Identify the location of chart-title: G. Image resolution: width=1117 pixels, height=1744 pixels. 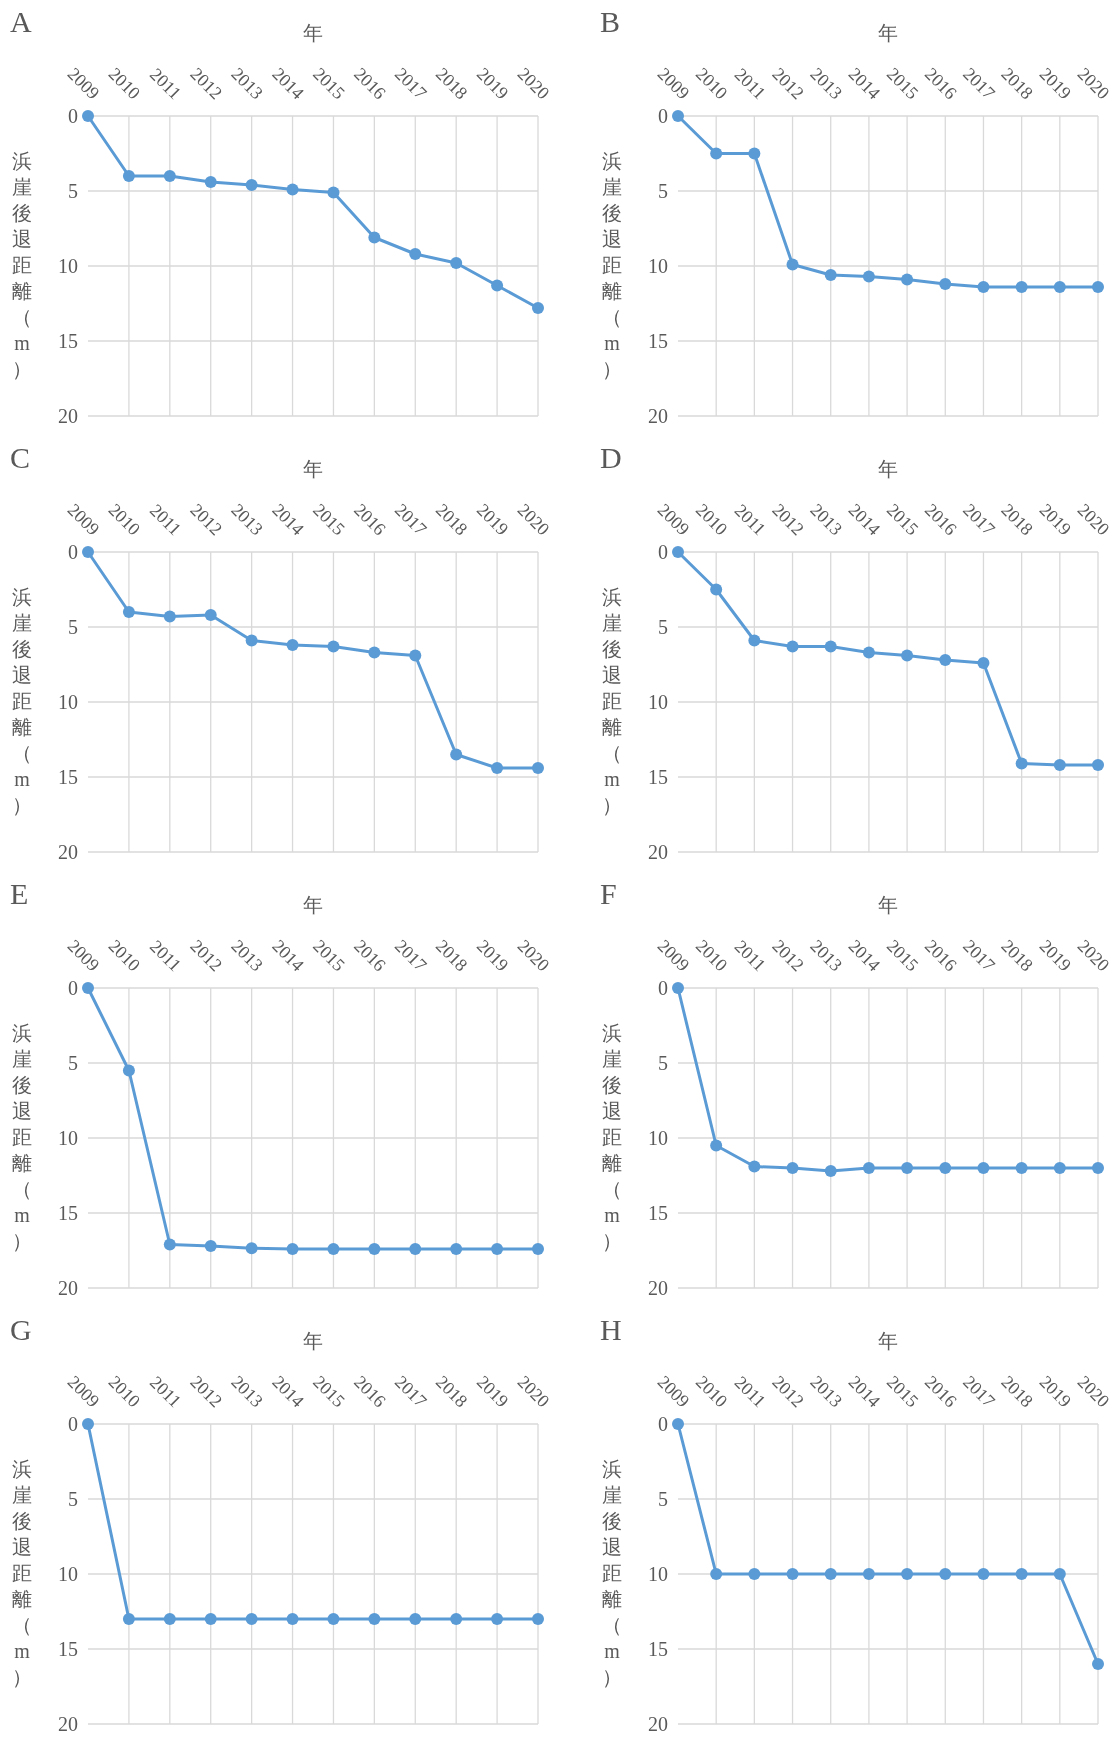
(21, 1329).